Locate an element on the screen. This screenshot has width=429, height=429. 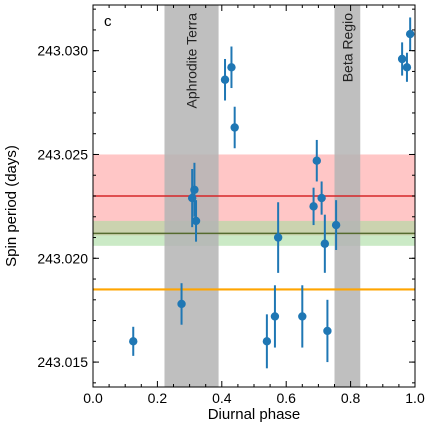
y-axis-label: Spin period (days) is located at coordinates (11, 206).